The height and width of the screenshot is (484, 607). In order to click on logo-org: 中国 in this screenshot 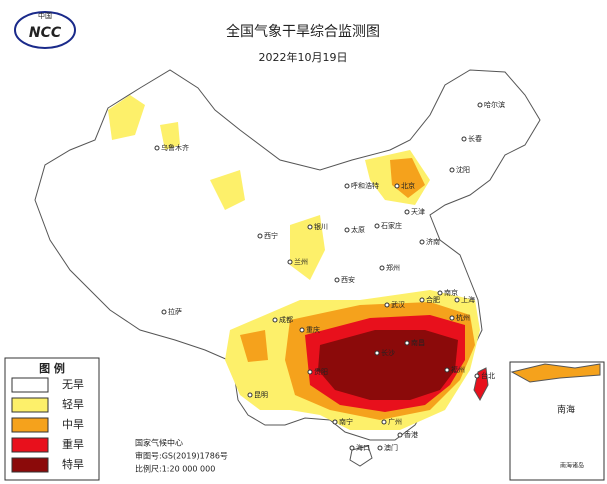, I will do `click(45, 15)`.